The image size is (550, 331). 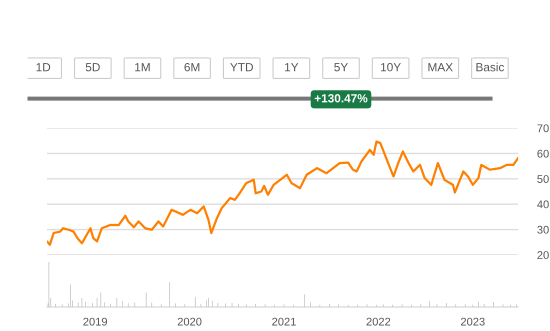 What do you see at coordinates (284, 322) in the screenshot?
I see `x-tick-label: 2021` at bounding box center [284, 322].